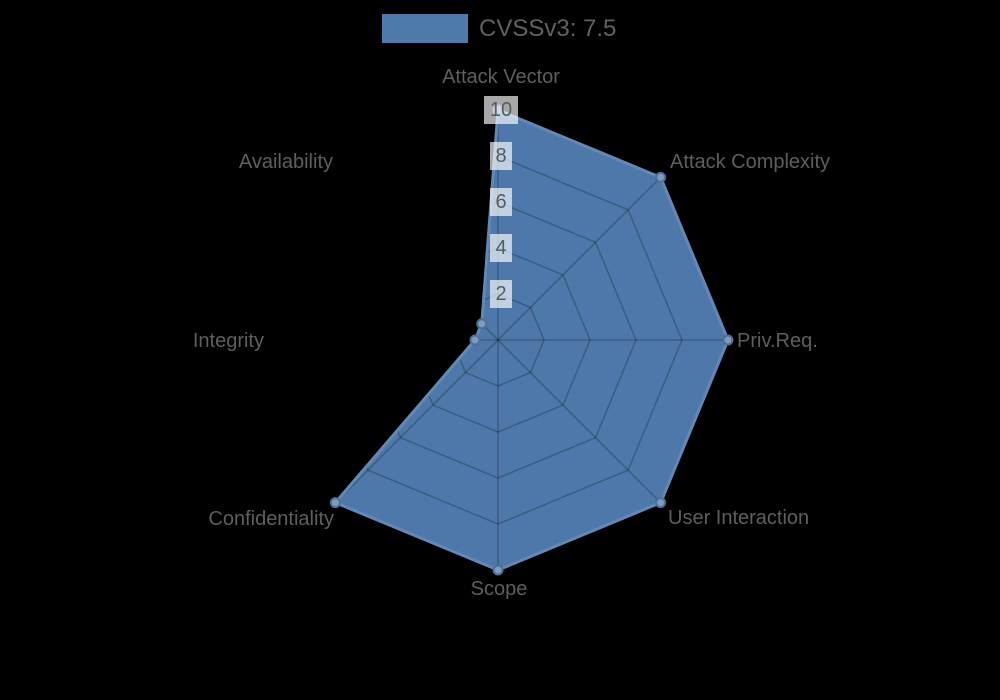 The image size is (1000, 700). I want to click on tick-label: 10, so click(501, 110).